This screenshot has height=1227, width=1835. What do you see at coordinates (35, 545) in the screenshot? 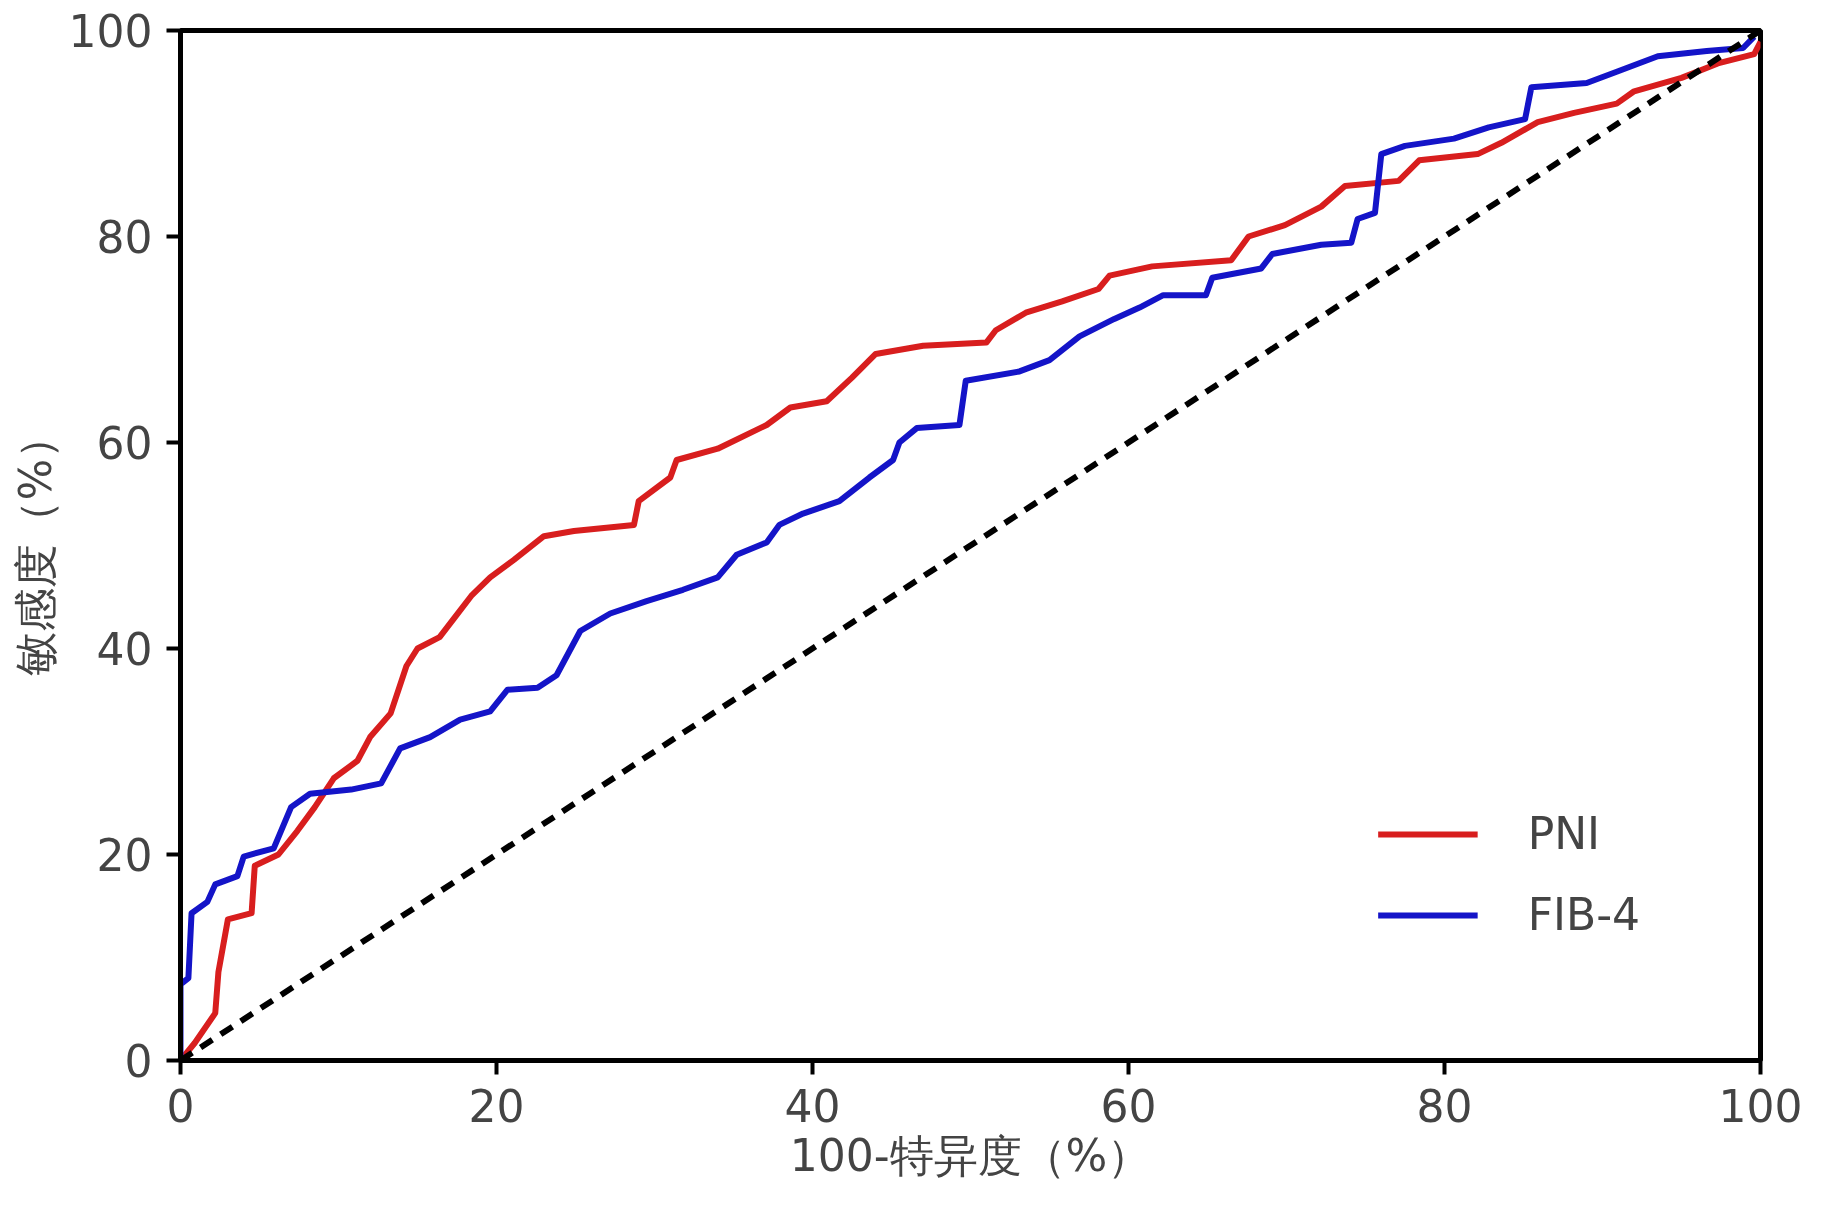
I see `y-axis-title: 敏感度（%）` at bounding box center [35, 545].